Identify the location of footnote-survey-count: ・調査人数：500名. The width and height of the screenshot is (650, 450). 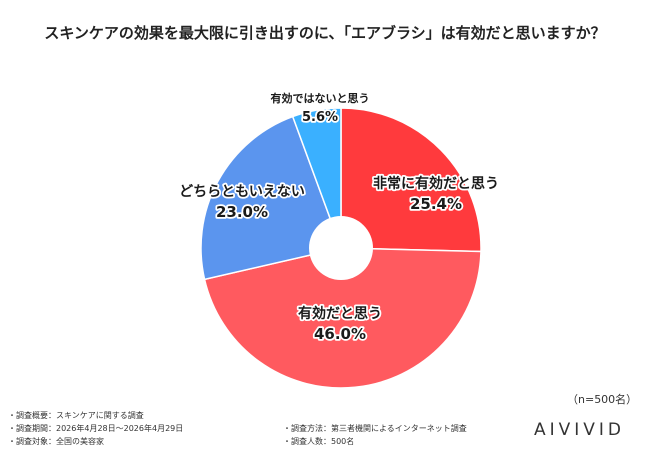
(319, 441).